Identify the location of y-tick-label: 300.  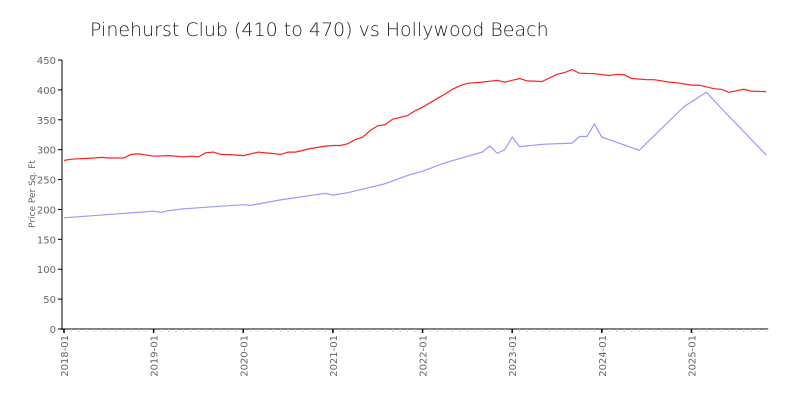
(46, 151).